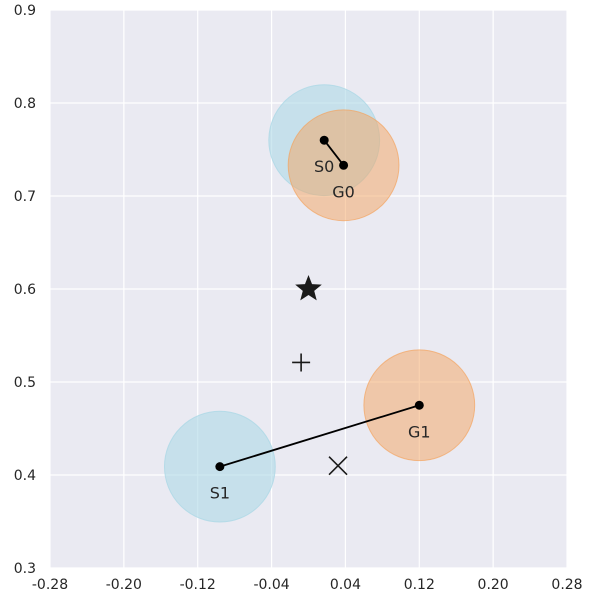 Image resolution: width=600 pixels, height=600 pixels. Describe the element at coordinates (198, 585) in the screenshot. I see `x-tick-label: -0.12` at that location.